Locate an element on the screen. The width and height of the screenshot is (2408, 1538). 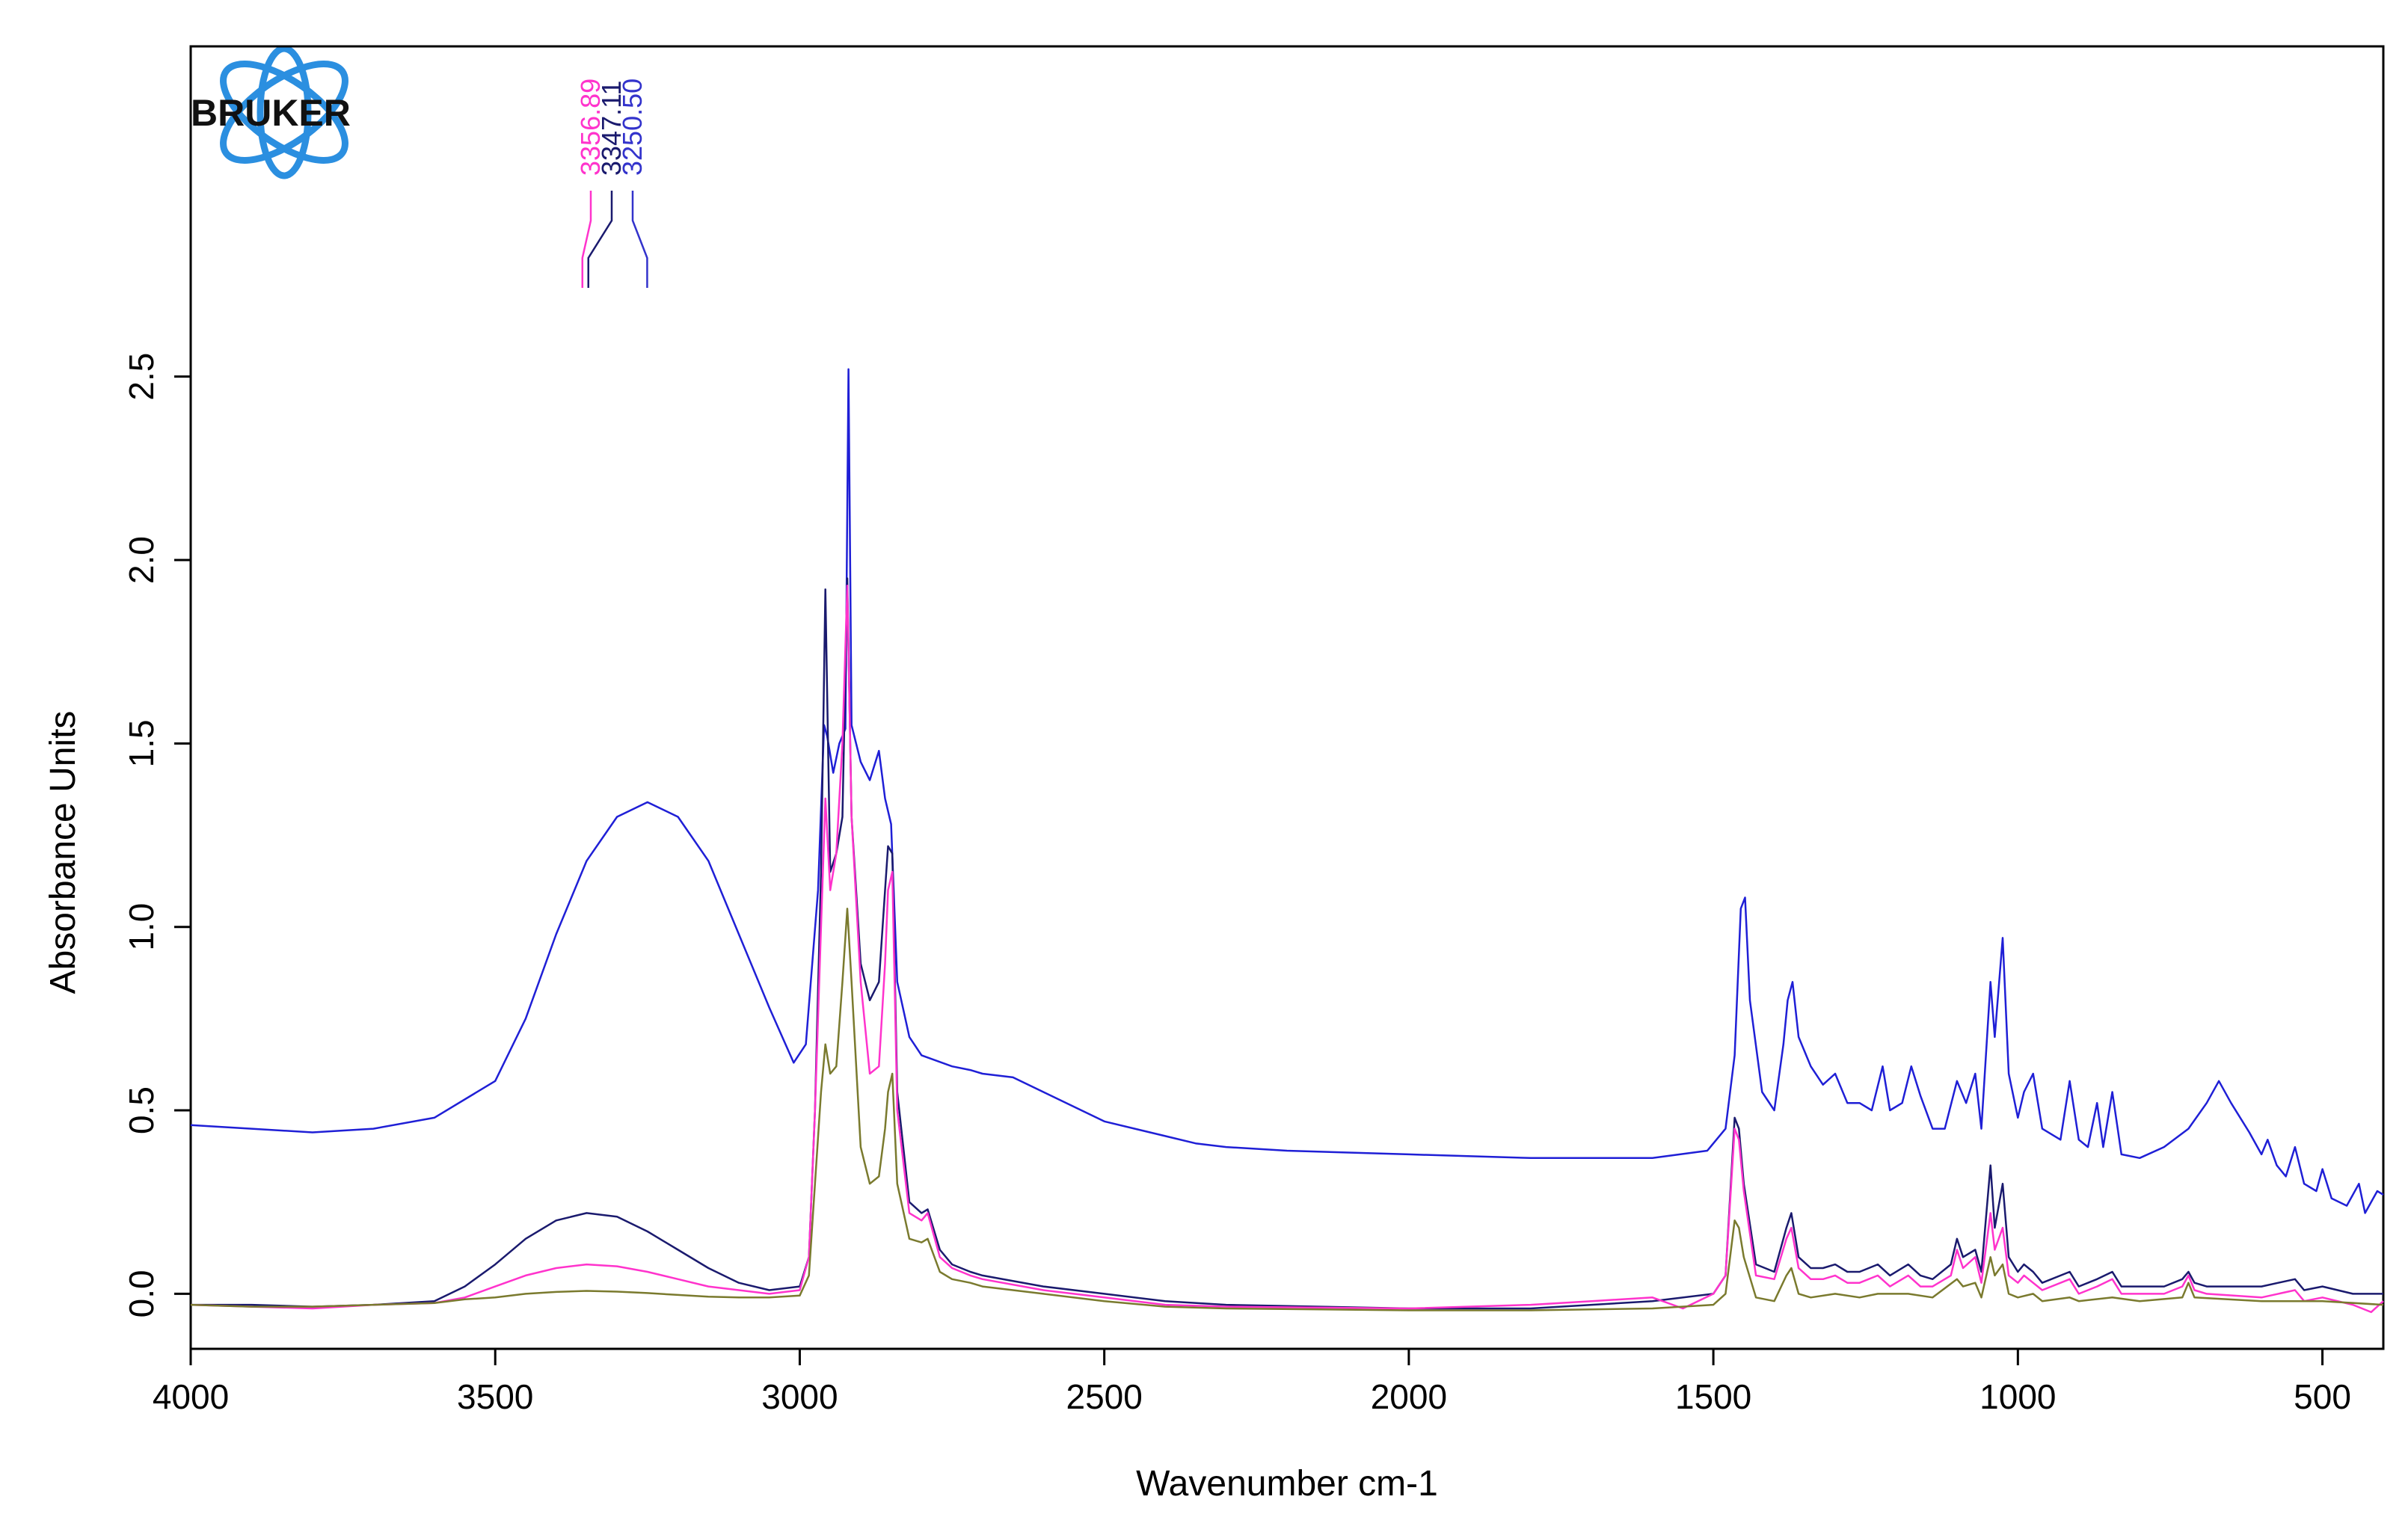
atom-icon is located at coordinates (284, 112).